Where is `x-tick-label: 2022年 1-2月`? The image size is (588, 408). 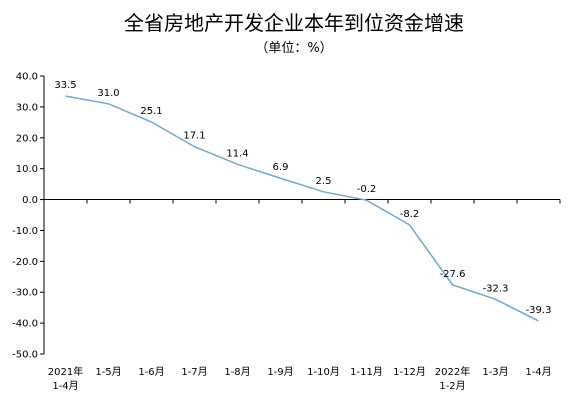
x-tick-label: 2022年 1-2月 is located at coordinates (452, 378).